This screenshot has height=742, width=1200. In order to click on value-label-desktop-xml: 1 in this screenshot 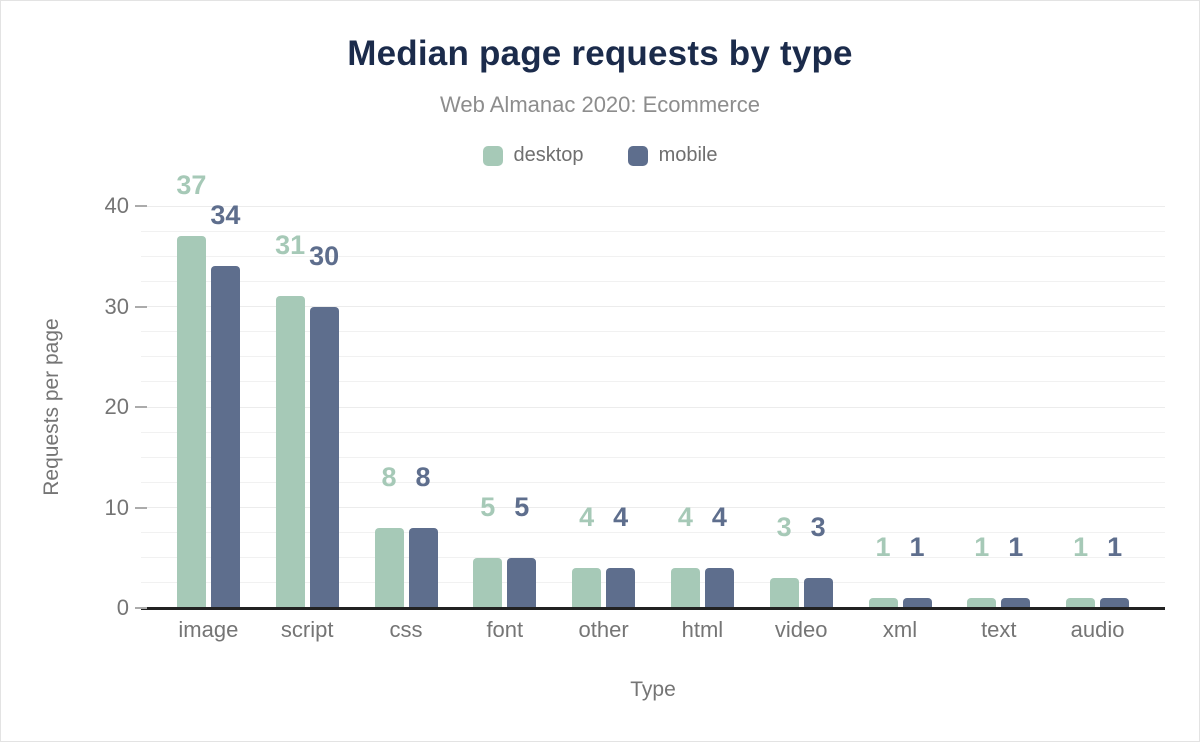, I will do `click(883, 546)`.